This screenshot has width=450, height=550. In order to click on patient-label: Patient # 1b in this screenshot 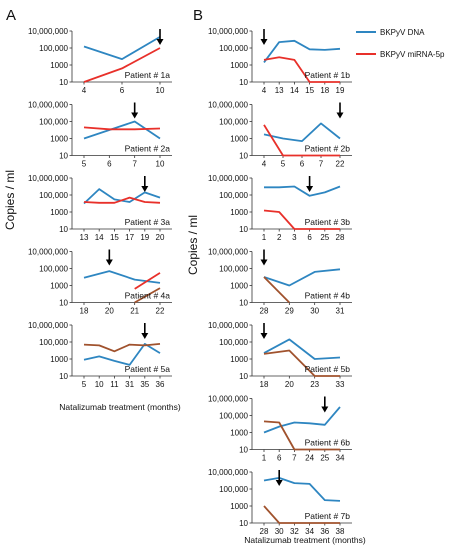, I will do `click(328, 75)`.